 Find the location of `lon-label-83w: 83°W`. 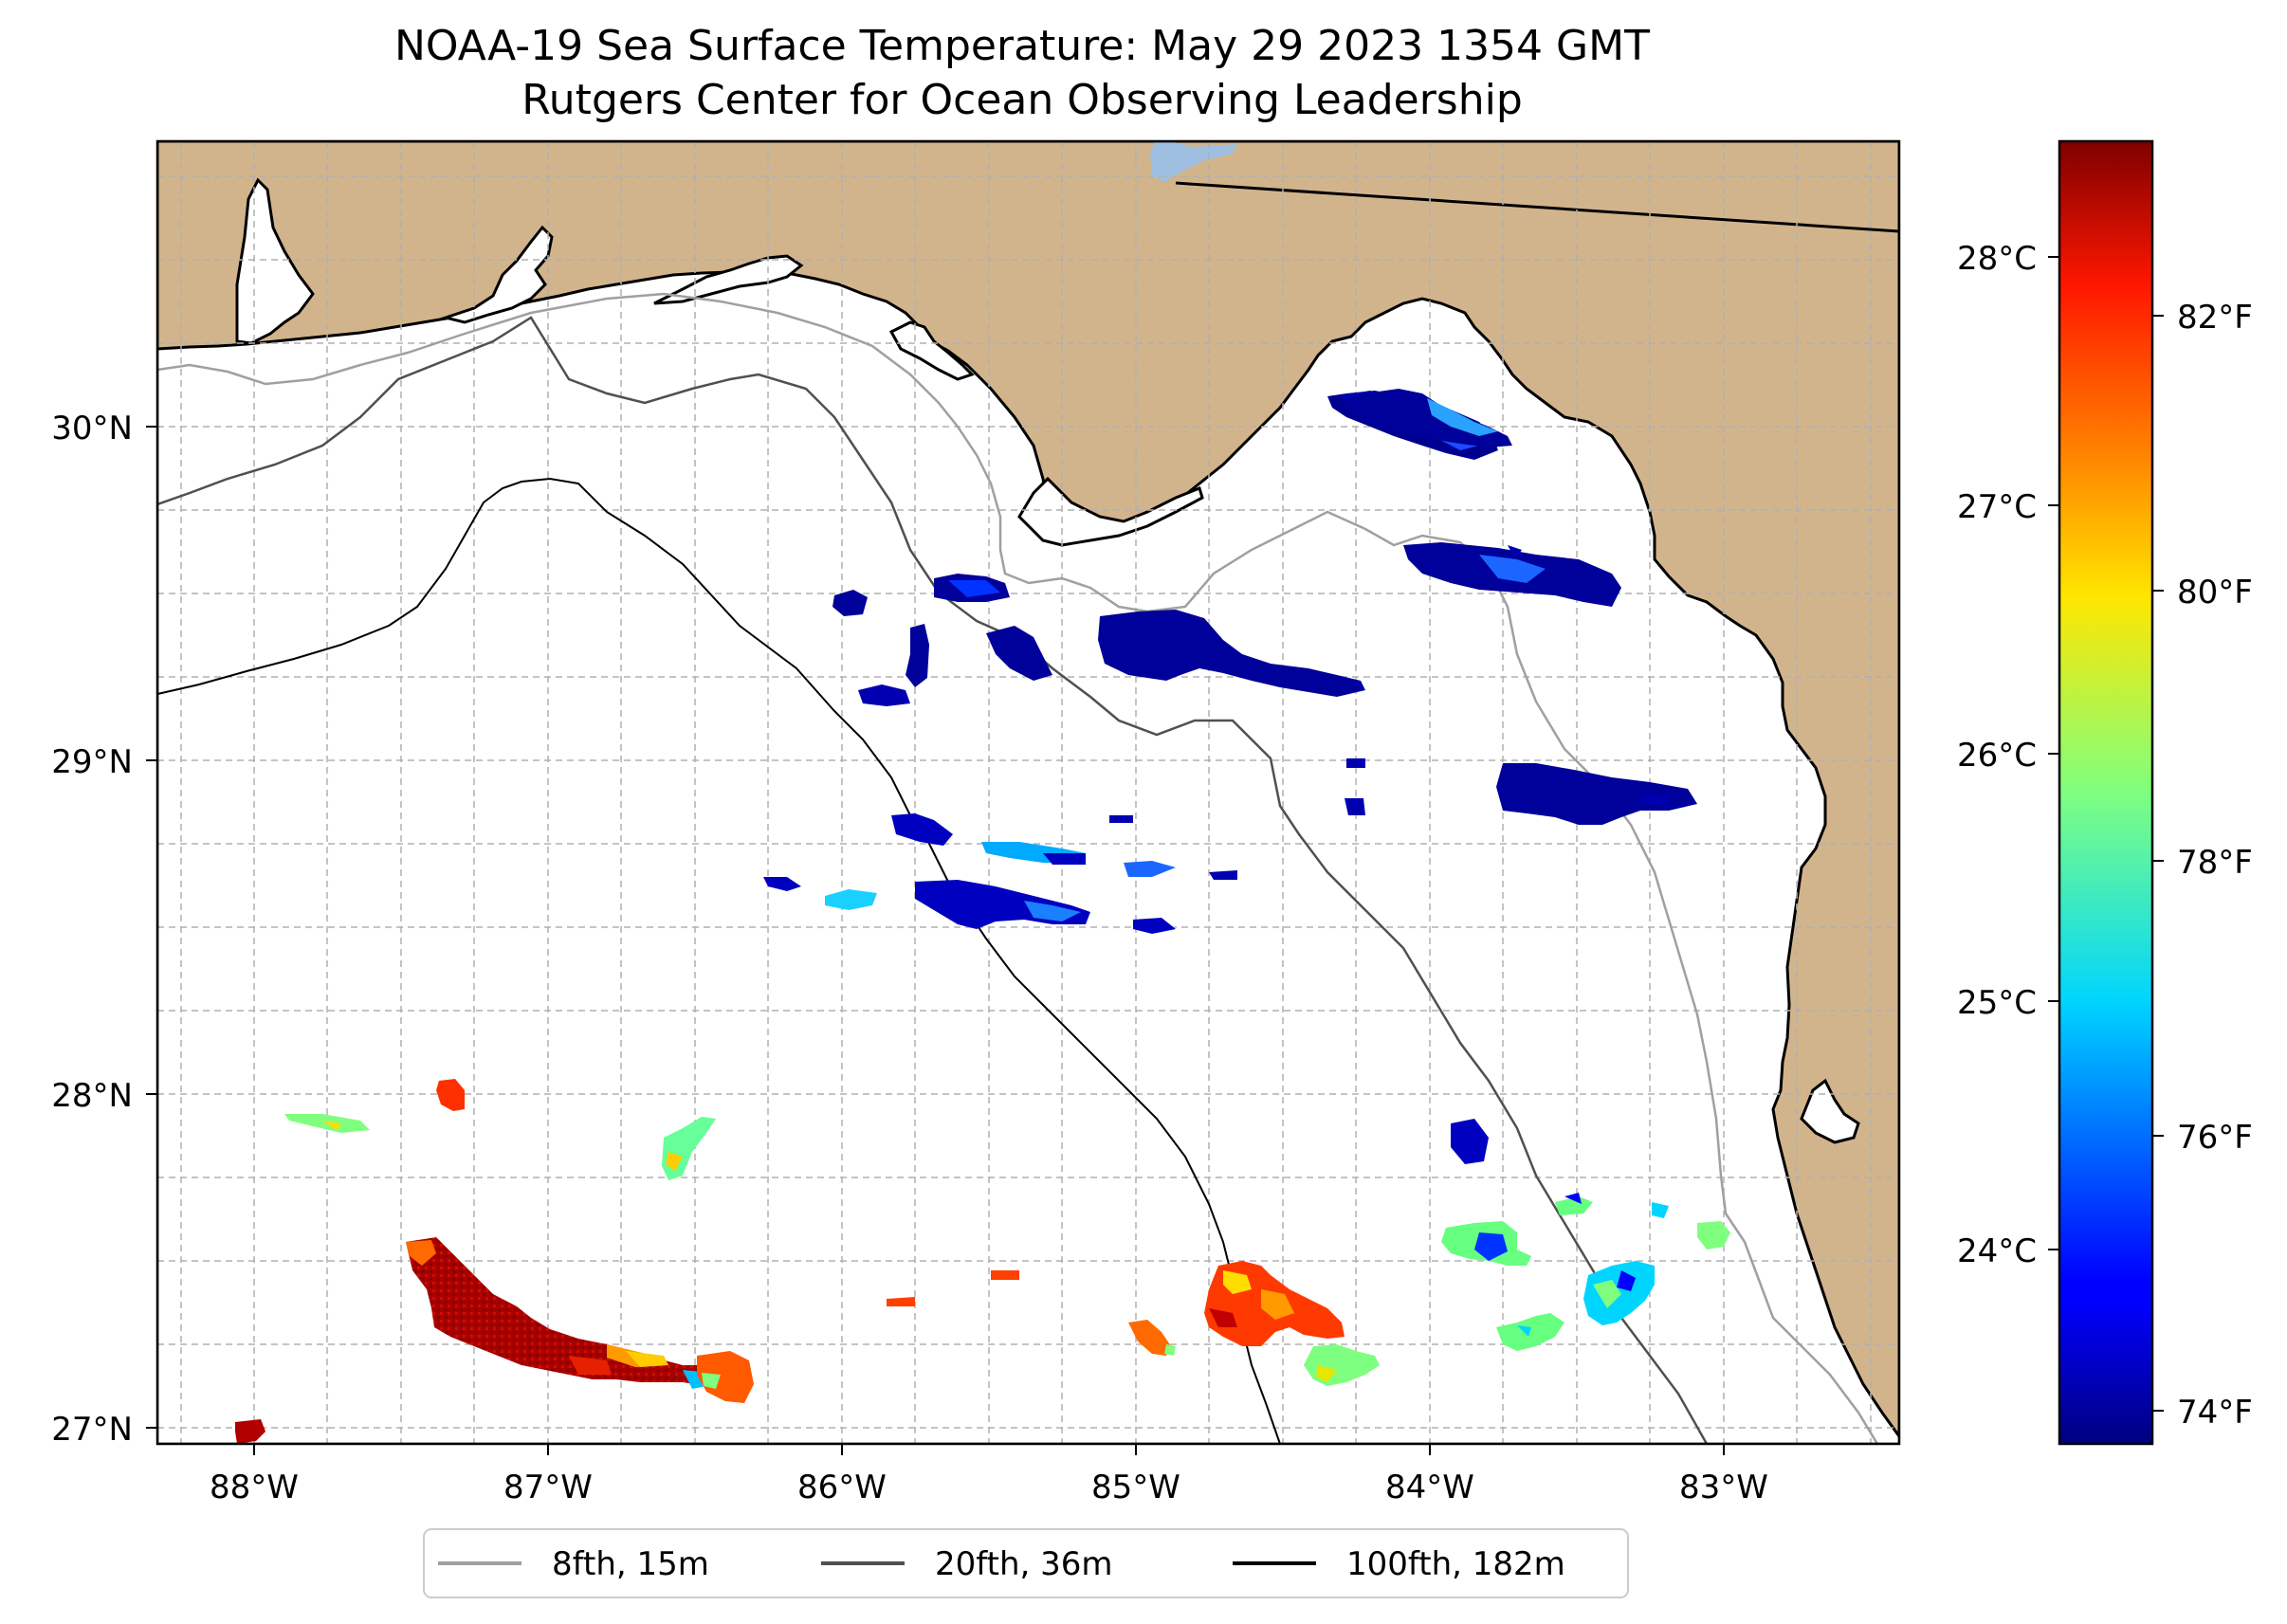

lon-label-83w: 83°W is located at coordinates (1723, 1487).